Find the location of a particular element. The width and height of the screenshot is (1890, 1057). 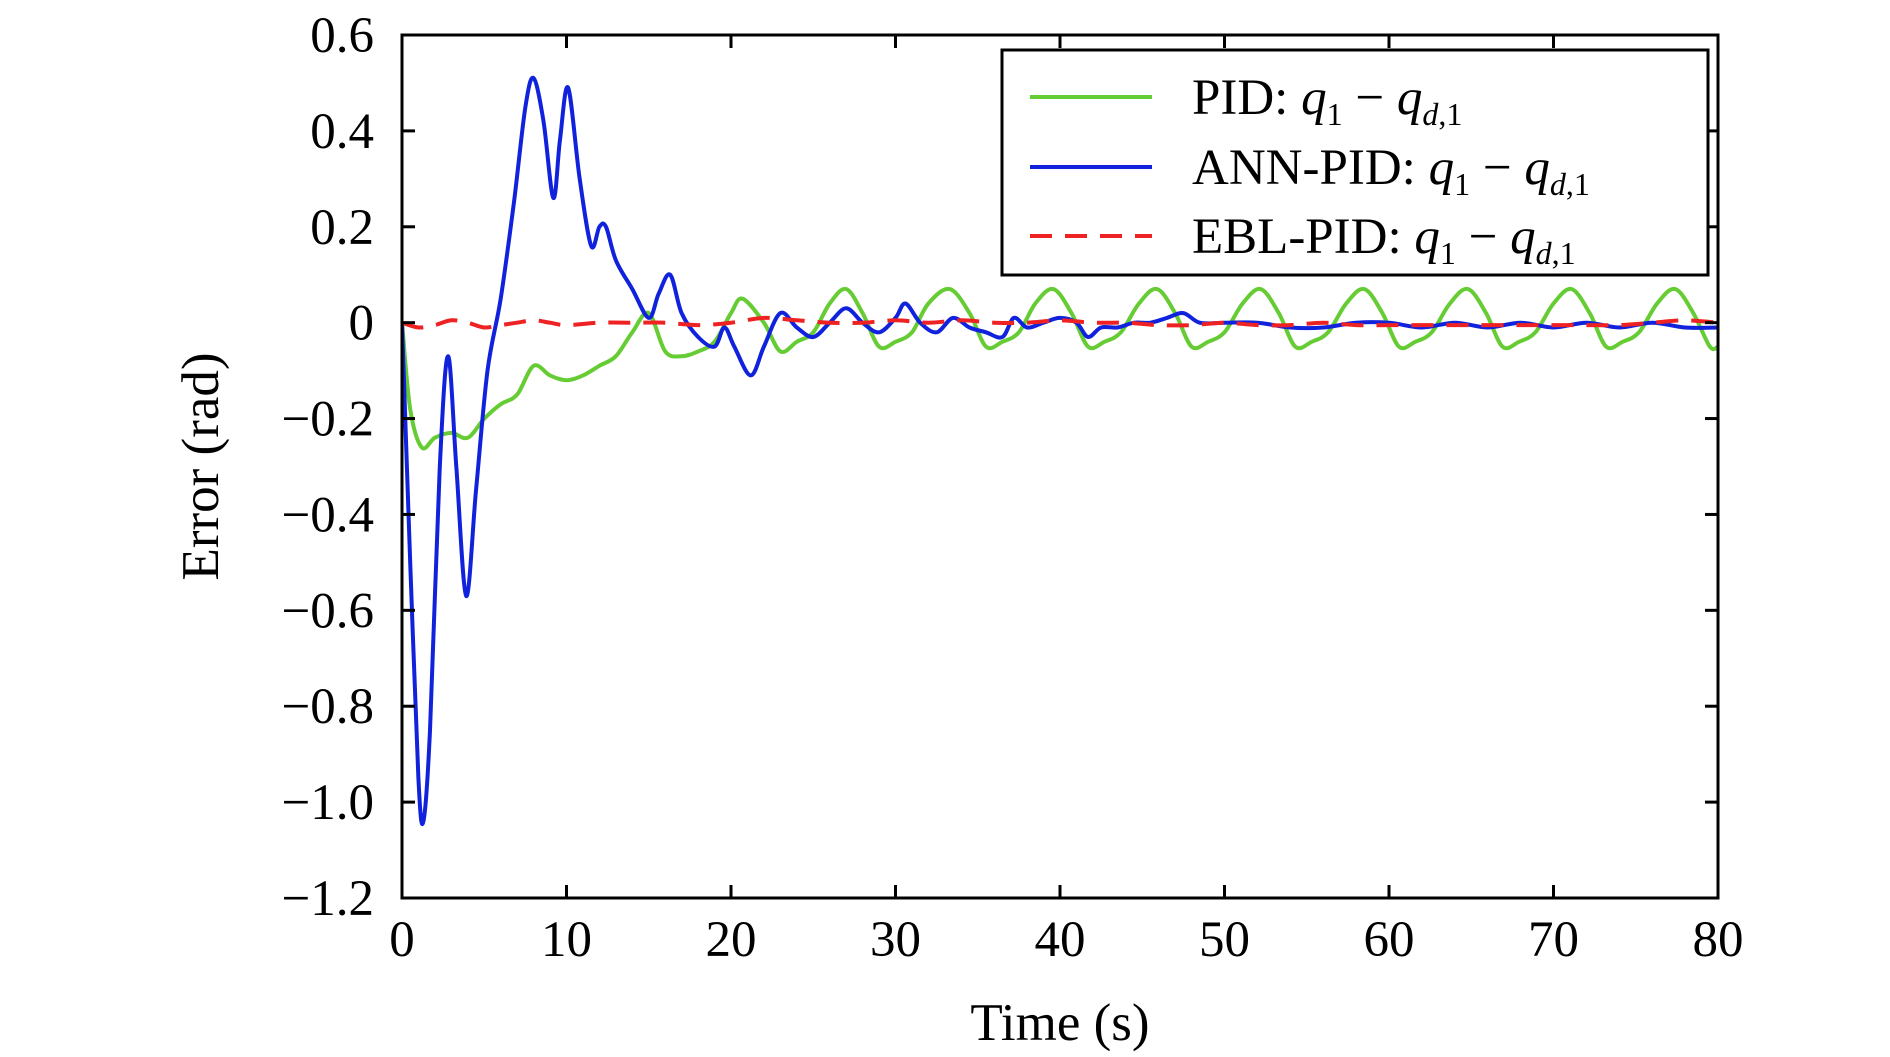

x-tick-label: 70 is located at coordinates (1553, 940).